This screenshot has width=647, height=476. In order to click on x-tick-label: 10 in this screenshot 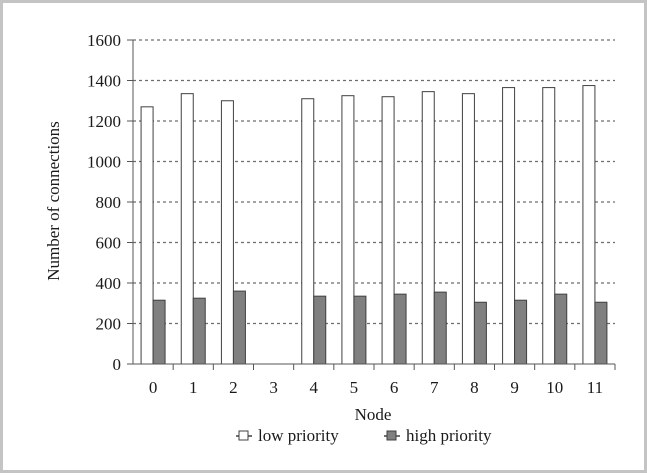, I will do `click(554, 387)`.